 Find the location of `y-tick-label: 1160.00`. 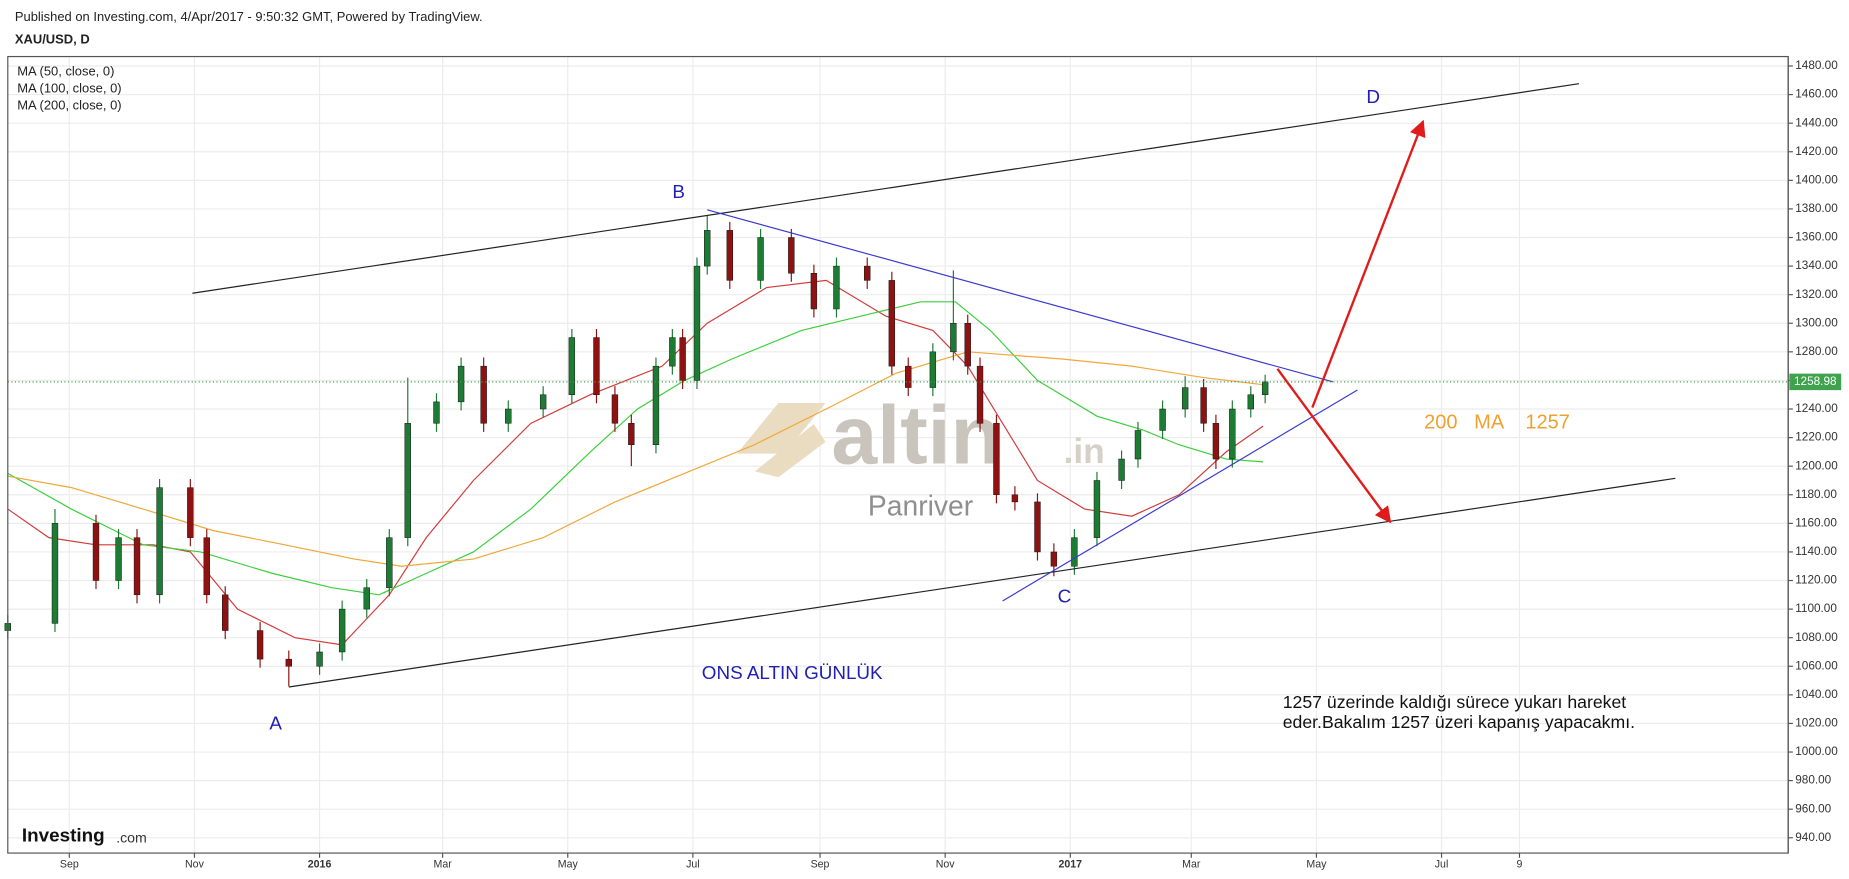

y-tick-label: 1160.00 is located at coordinates (1816, 522).